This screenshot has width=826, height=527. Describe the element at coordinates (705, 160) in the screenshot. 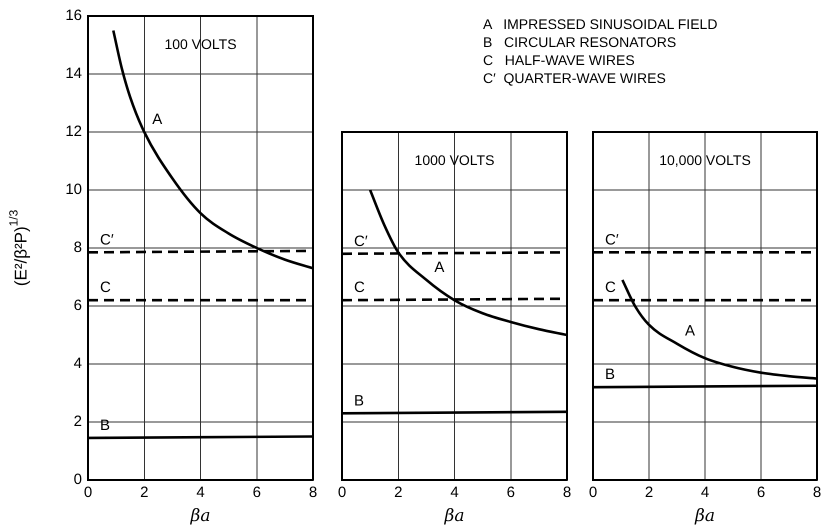

I see `text: 10,000 VOLTS` at that location.